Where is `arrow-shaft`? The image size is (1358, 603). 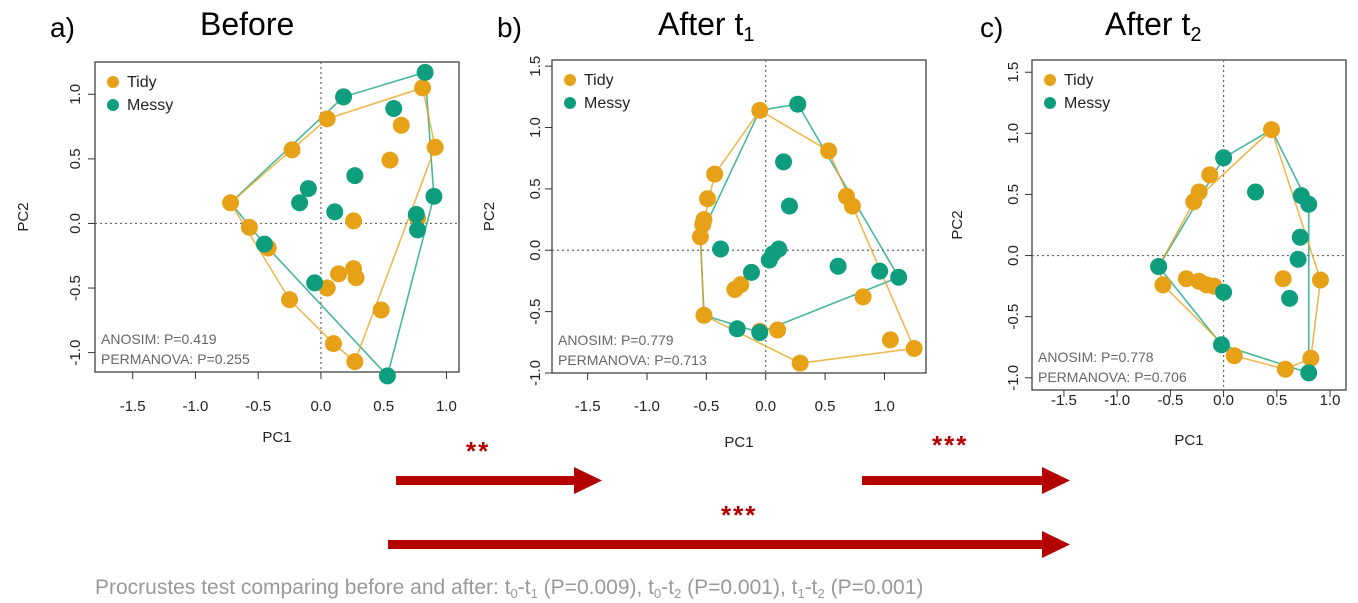 arrow-shaft is located at coordinates (716, 544).